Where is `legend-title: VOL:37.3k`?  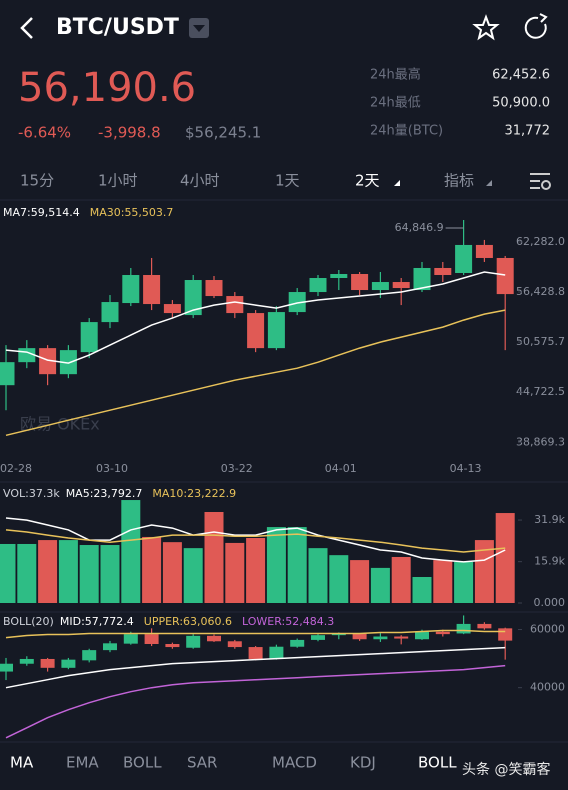 legend-title: VOL:37.3k is located at coordinates (31, 493).